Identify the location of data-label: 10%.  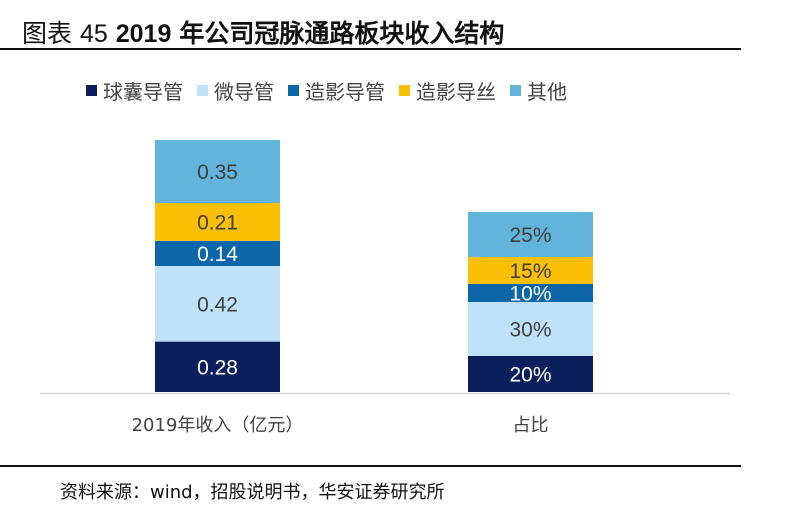
(530, 294).